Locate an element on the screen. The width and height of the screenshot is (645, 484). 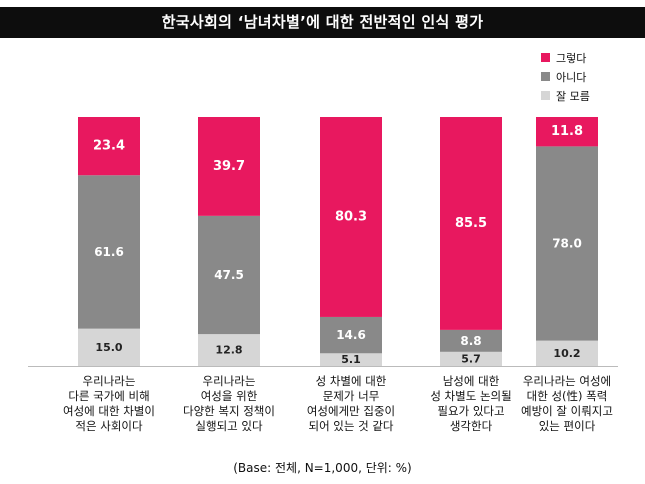
data-label-1-0: 15.0 is located at coordinates (108, 347).